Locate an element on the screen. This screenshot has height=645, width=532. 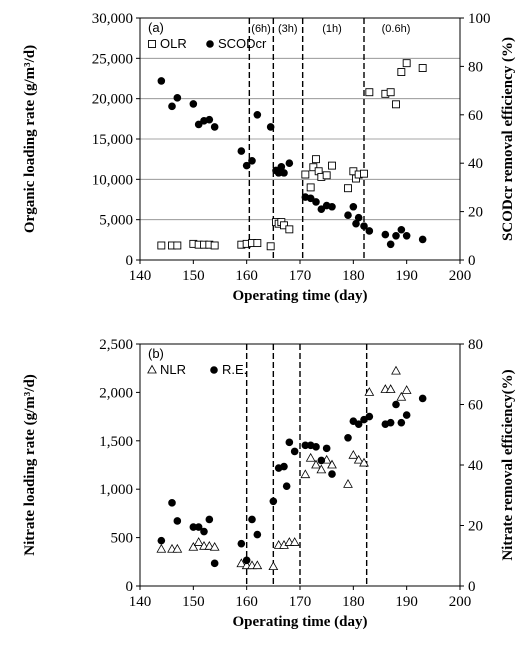
y-tick-label: 5,000 is located at coordinates (116, 221).